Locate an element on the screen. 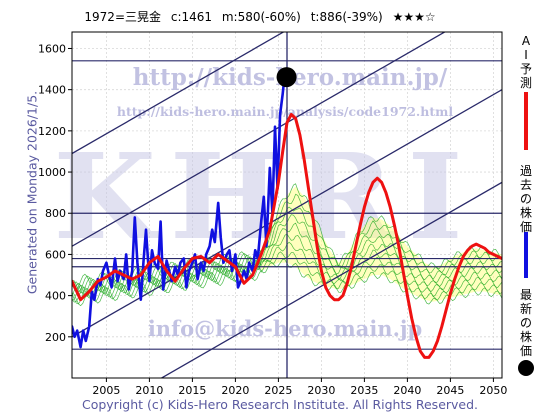  legend-ai-forecast-char: A is located at coordinates (526, 41).